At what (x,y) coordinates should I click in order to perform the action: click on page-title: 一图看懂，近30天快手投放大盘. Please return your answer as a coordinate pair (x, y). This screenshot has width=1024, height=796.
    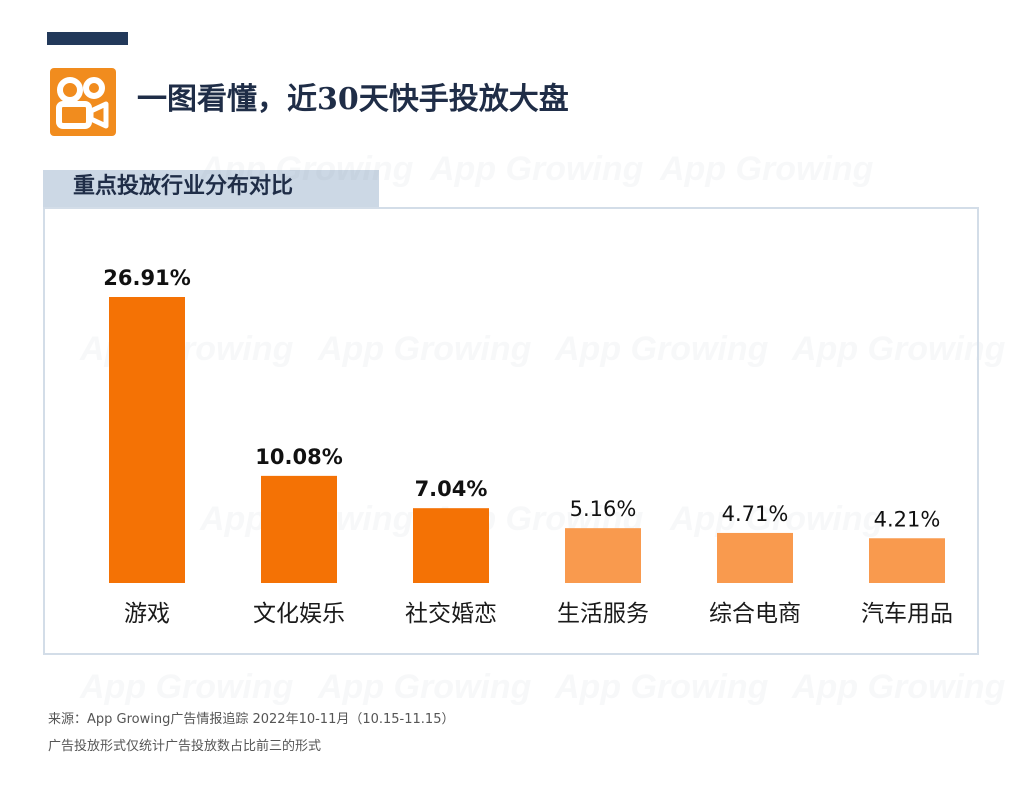
    Looking at the image, I should click on (353, 99).